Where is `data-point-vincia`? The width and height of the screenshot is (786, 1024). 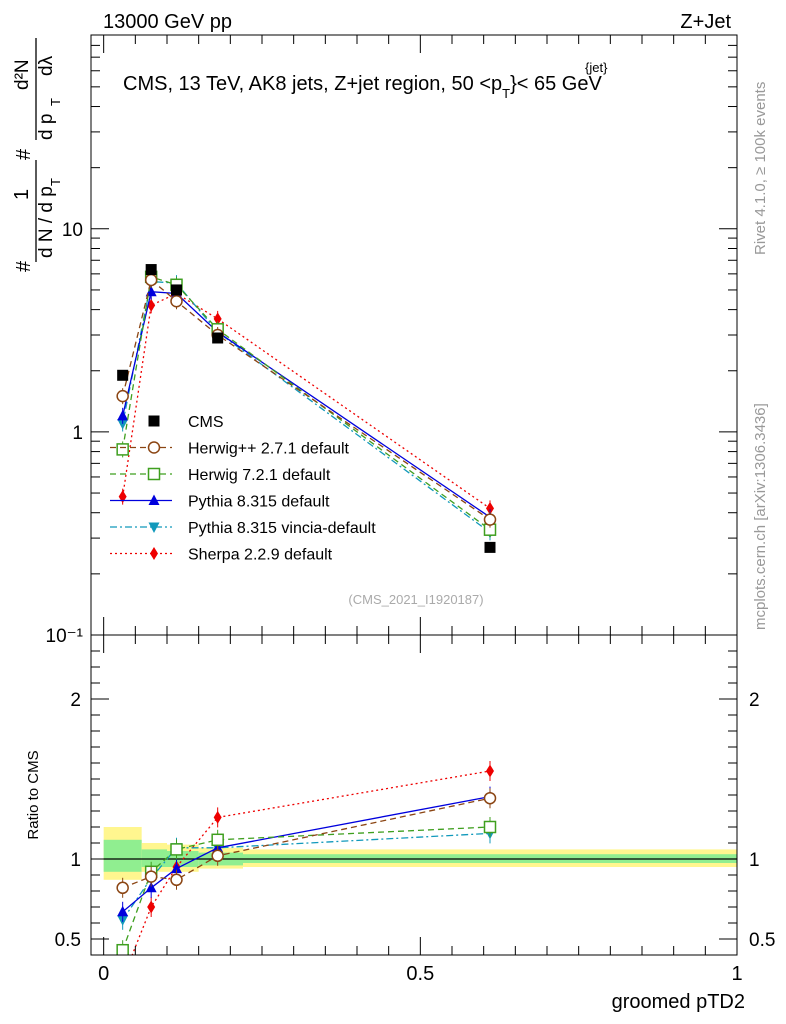
data-point-vincia is located at coordinates (123, 424).